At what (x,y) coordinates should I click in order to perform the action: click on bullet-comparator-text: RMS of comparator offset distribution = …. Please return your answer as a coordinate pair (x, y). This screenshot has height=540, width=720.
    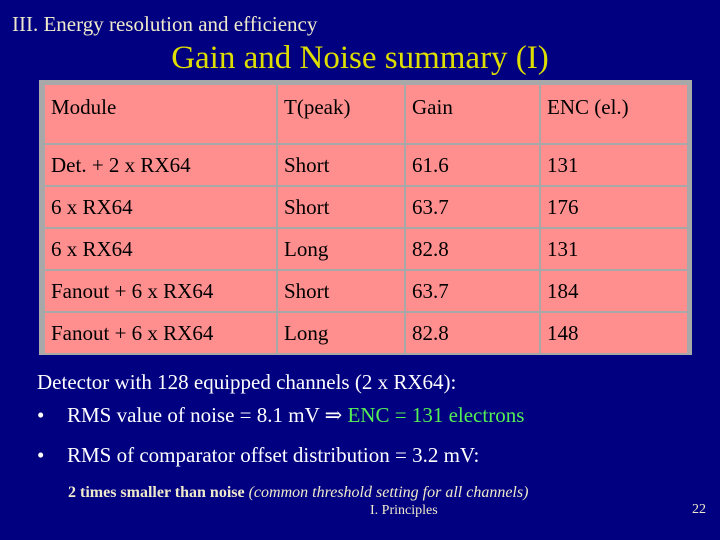
    Looking at the image, I should click on (273, 455).